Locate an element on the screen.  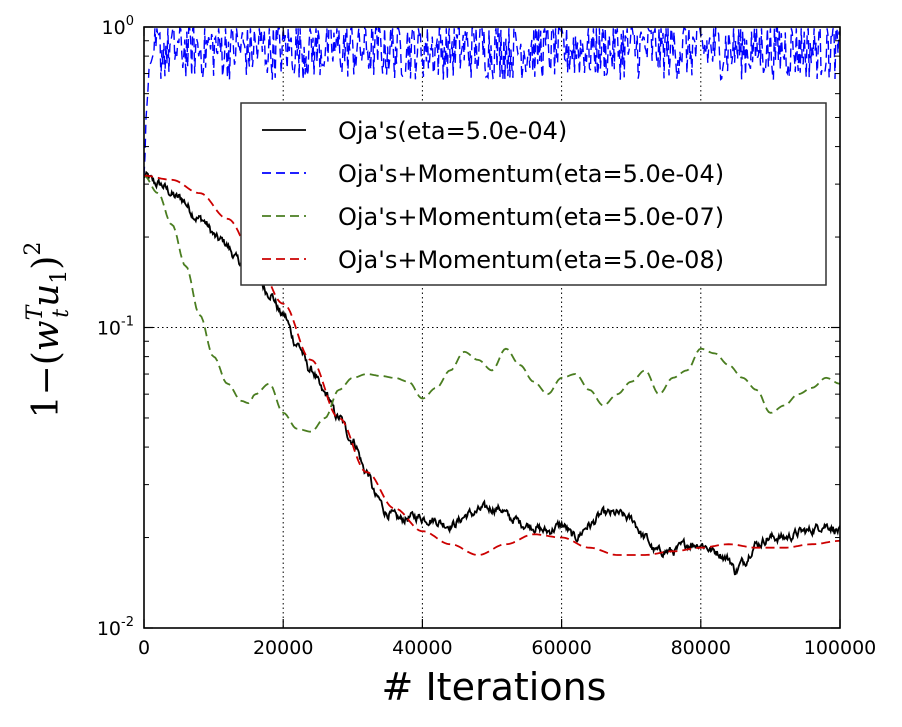
y-tick-label: 10⁻² is located at coordinates (115, 627).